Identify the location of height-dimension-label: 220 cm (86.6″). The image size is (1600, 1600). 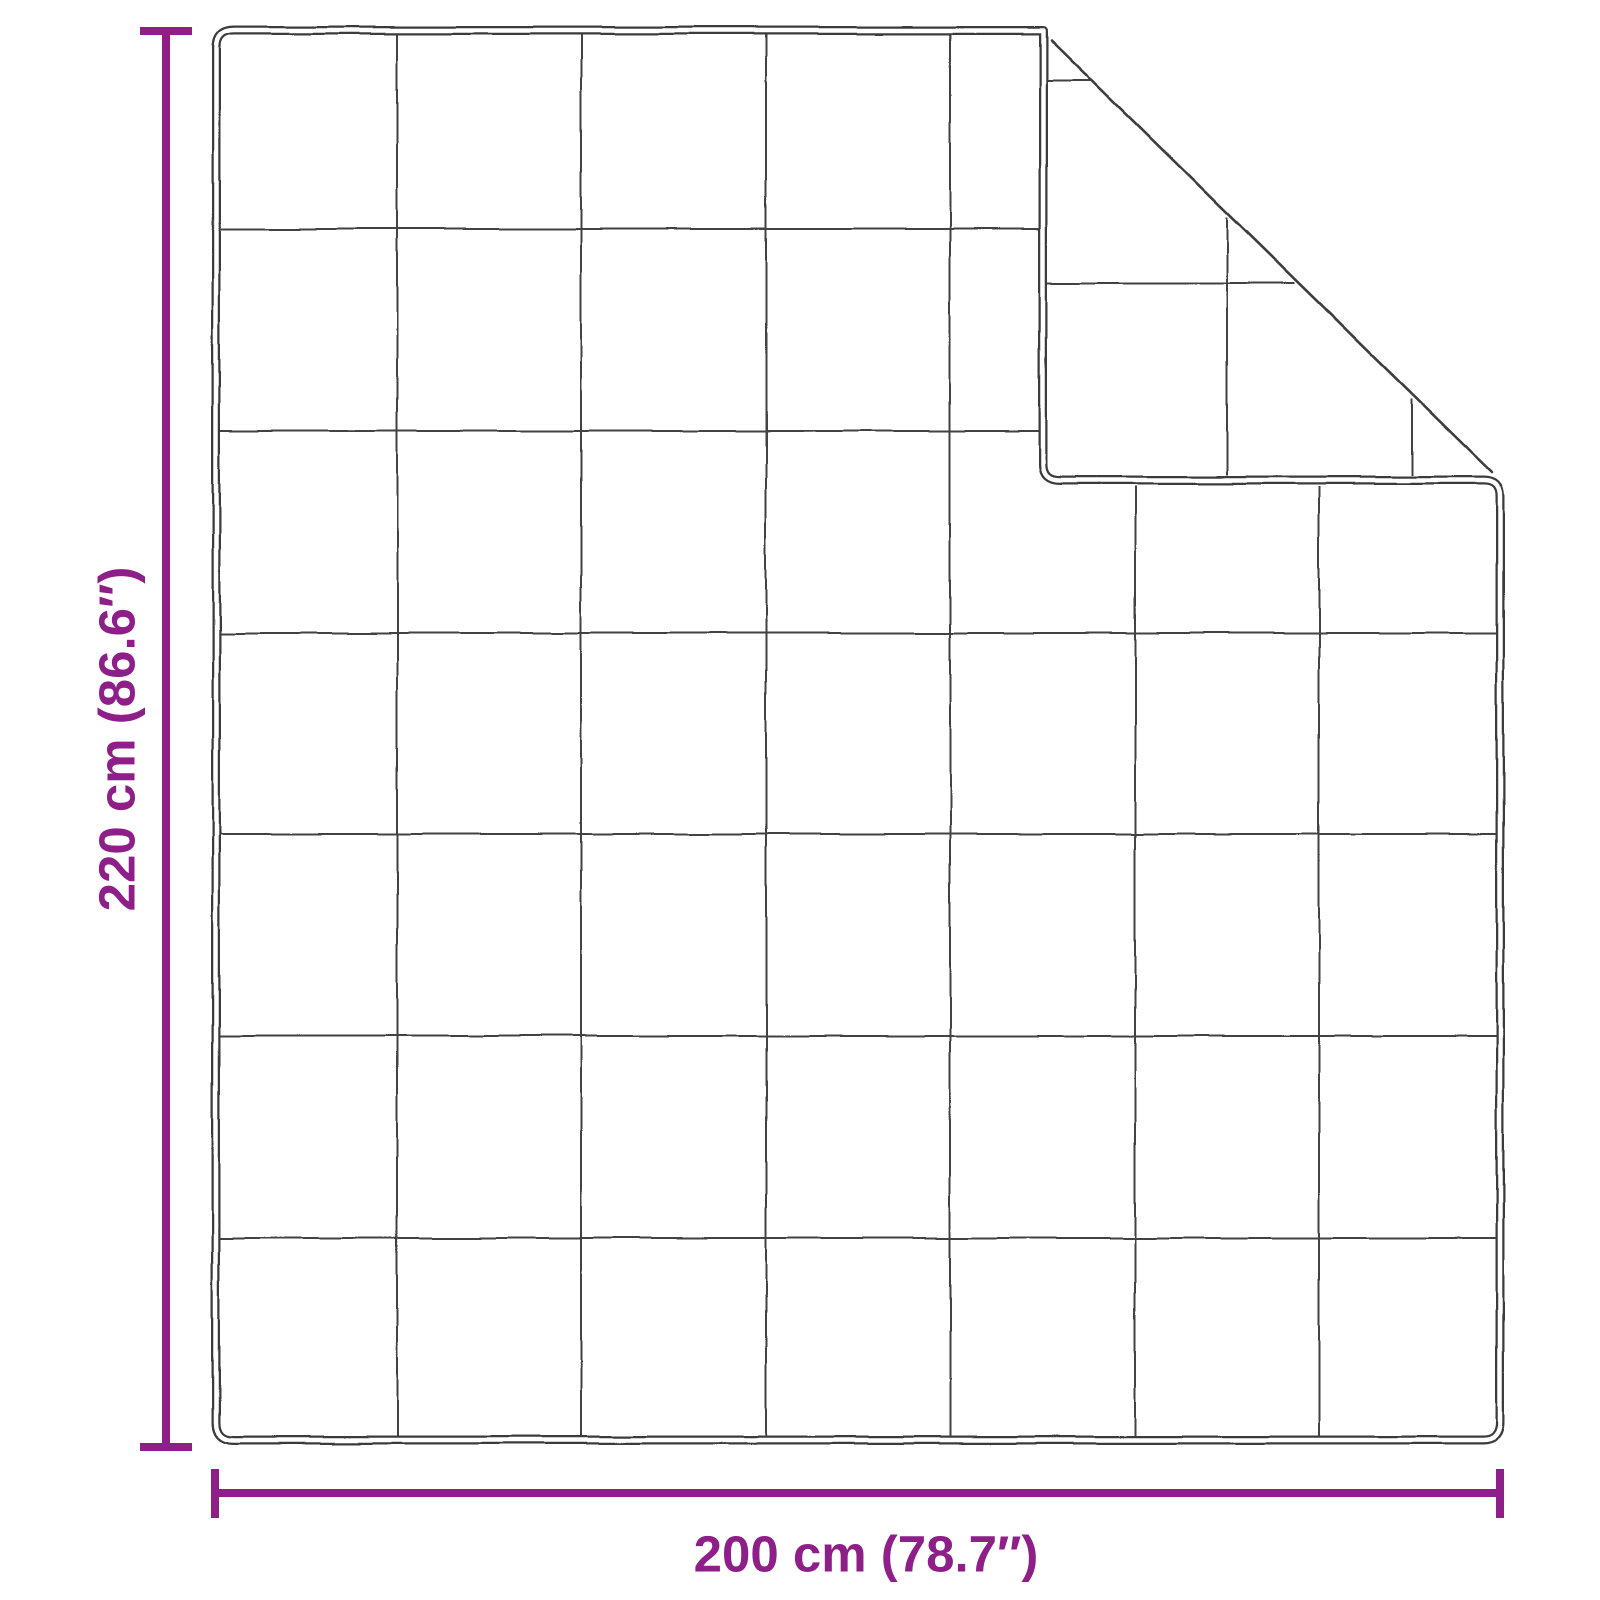
(117, 739).